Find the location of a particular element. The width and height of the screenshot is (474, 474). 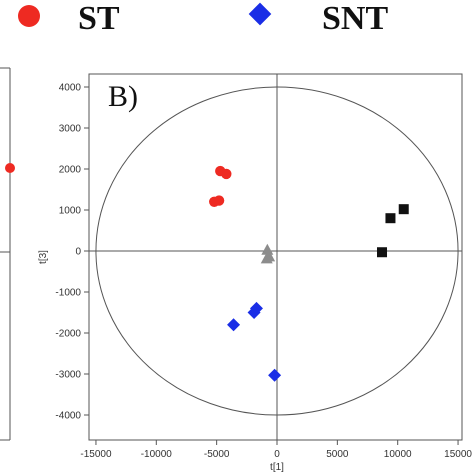

y-tick-label: -4000 is located at coordinates (68, 416).